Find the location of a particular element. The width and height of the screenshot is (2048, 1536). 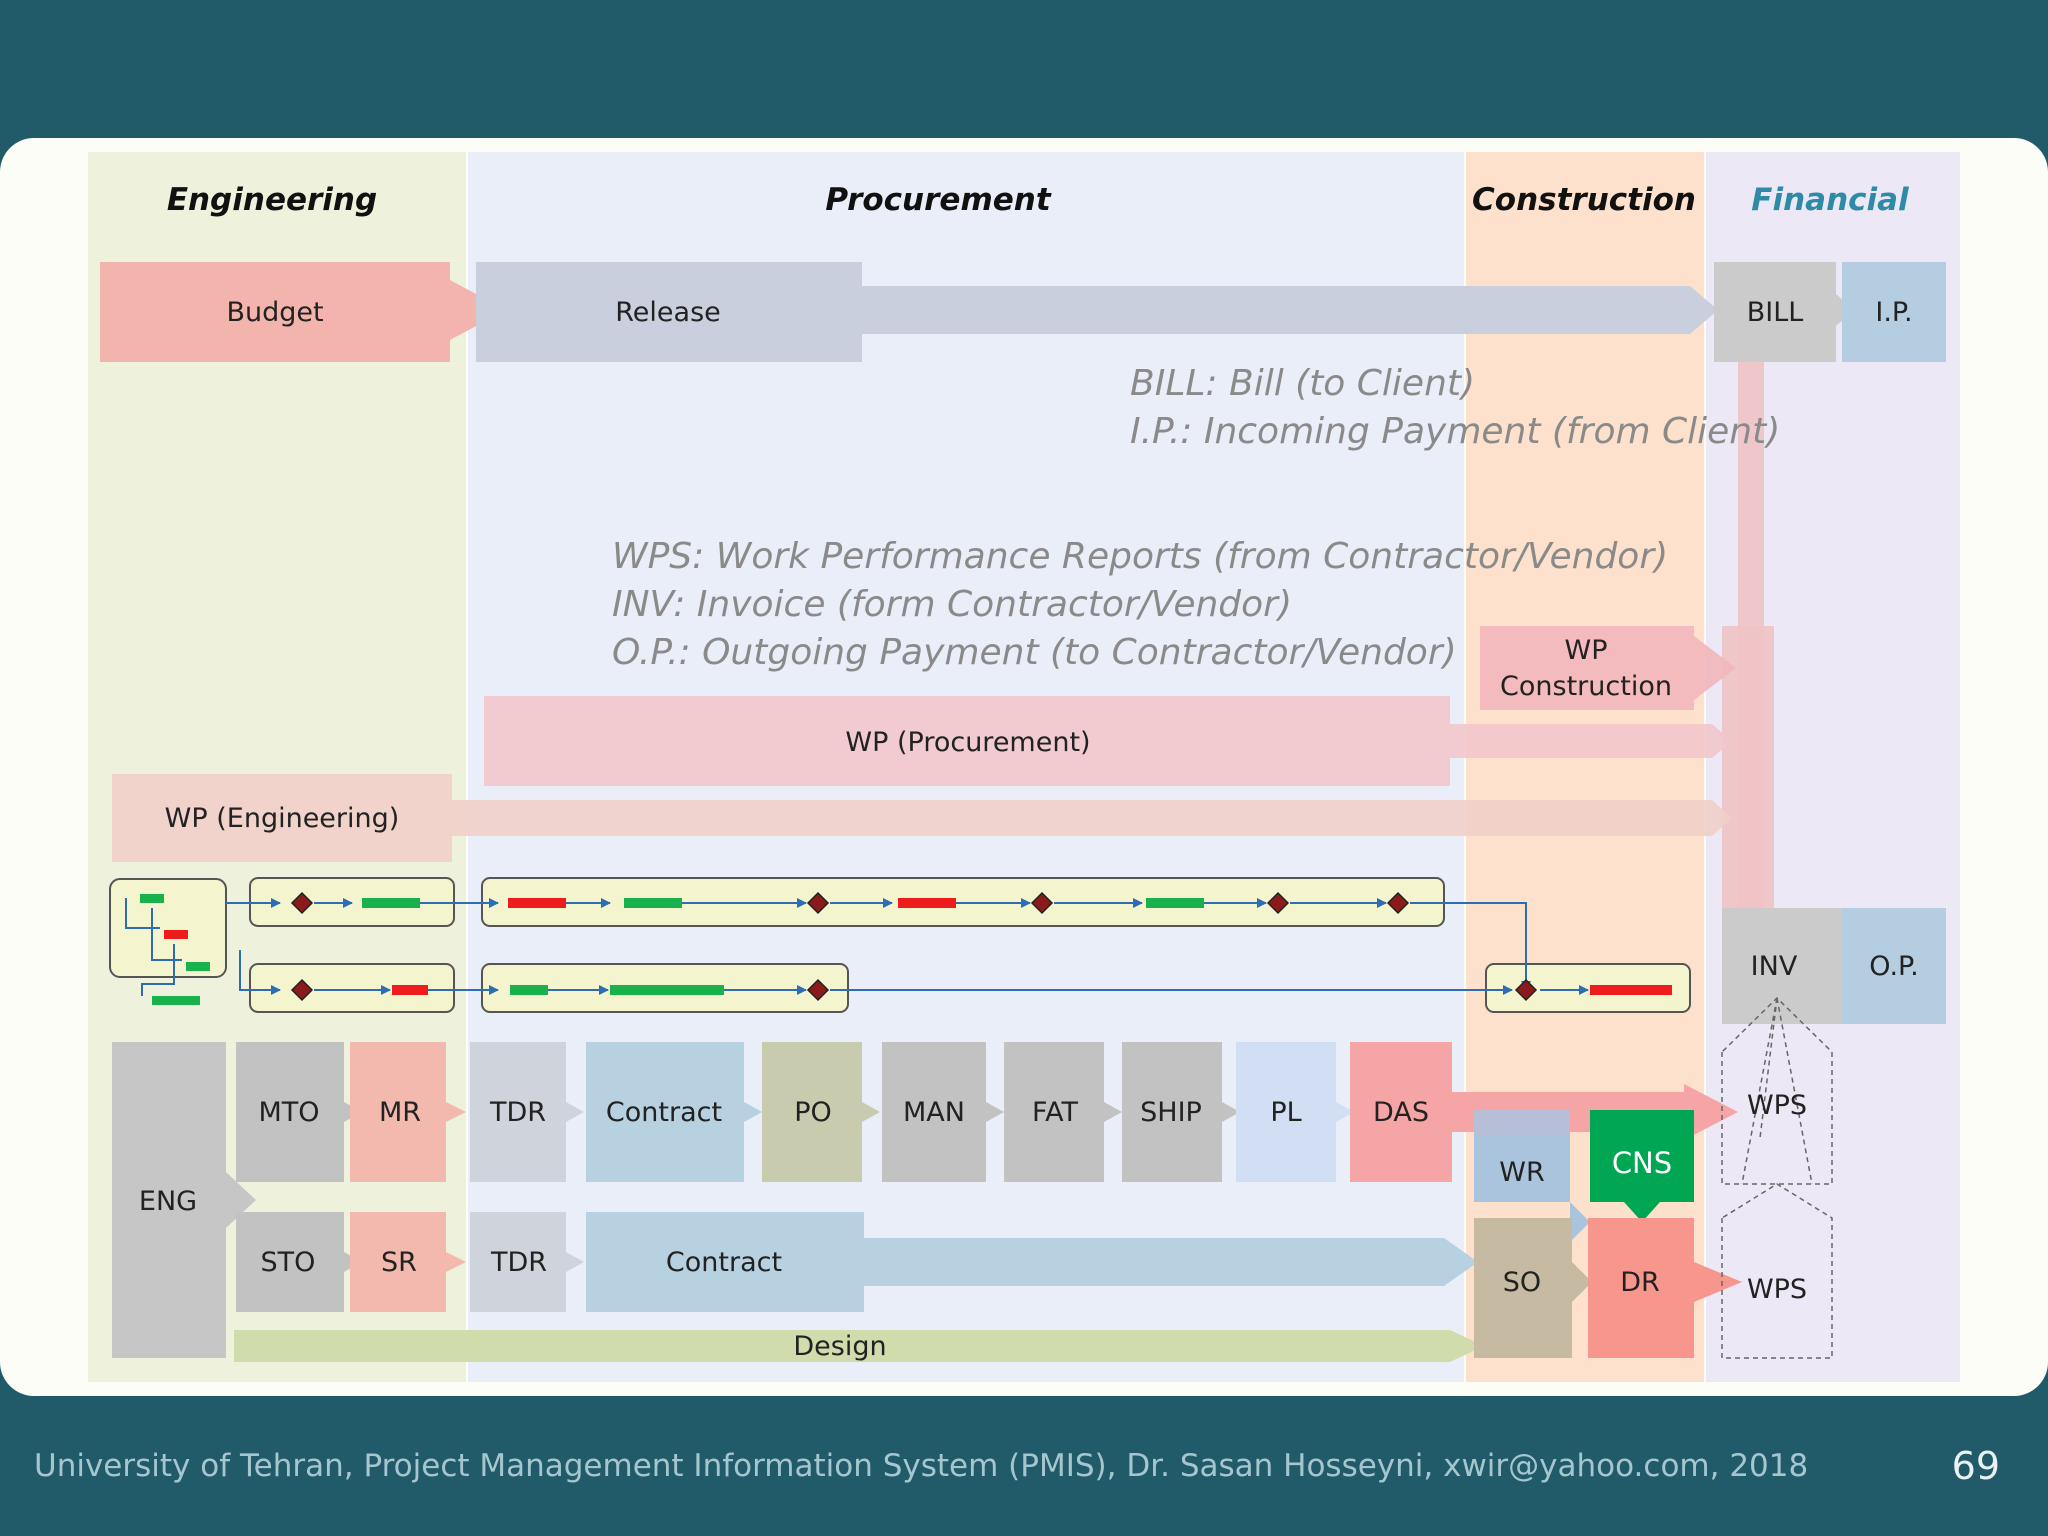

wp-engineering-label: WP (Engineering) is located at coordinates (282, 818).